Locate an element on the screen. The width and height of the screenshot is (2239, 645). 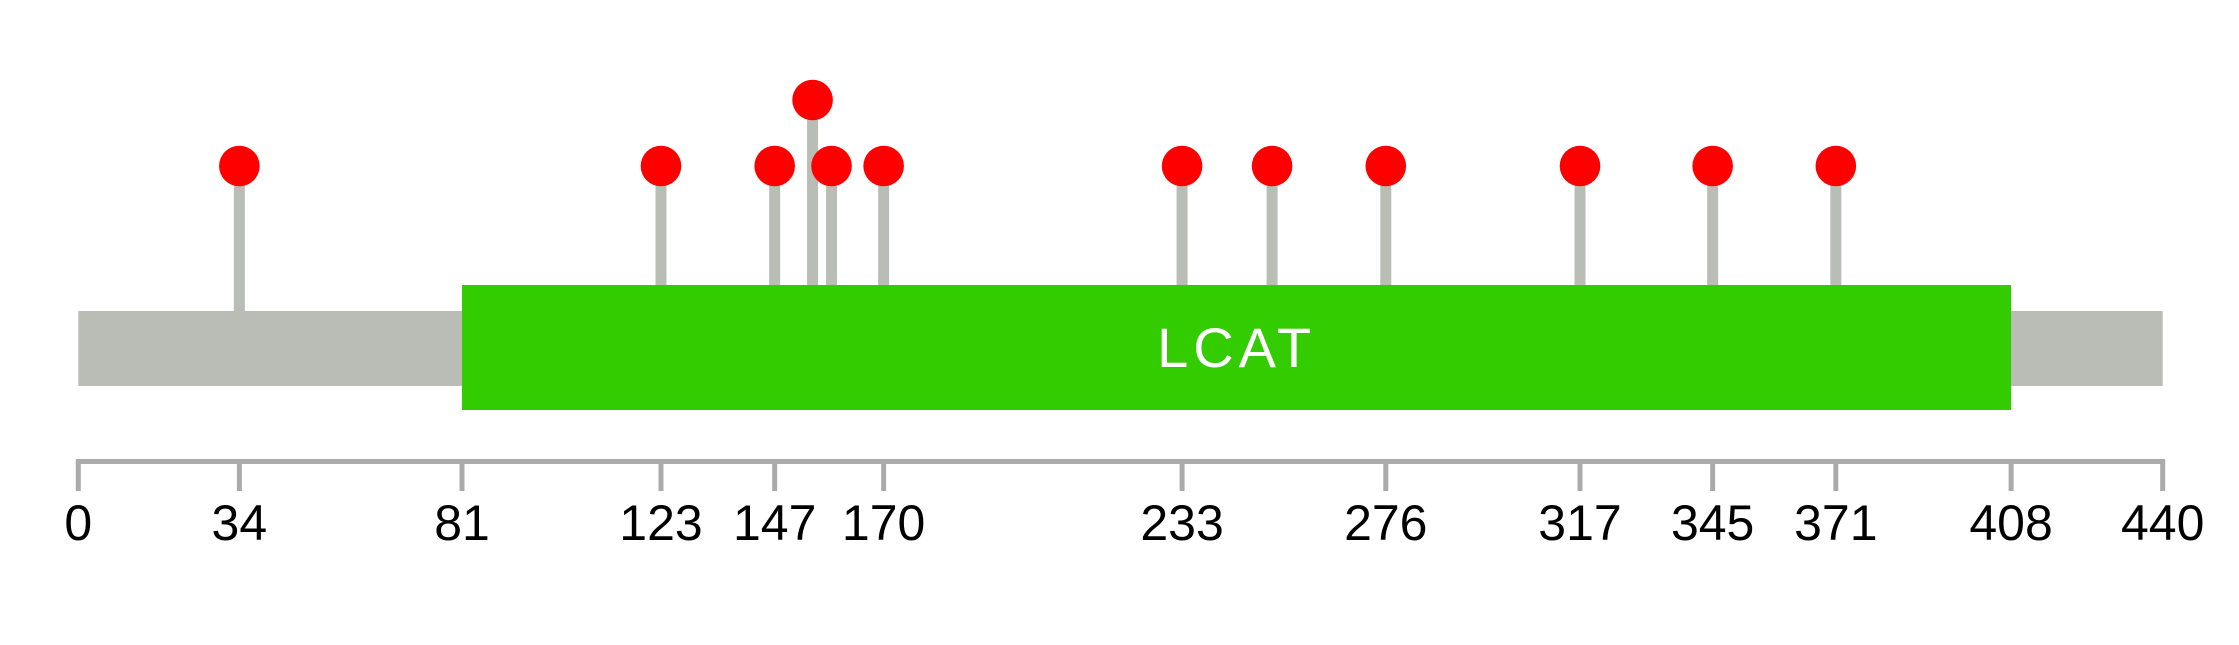
axis-tick-label: 81 is located at coordinates (462, 523).